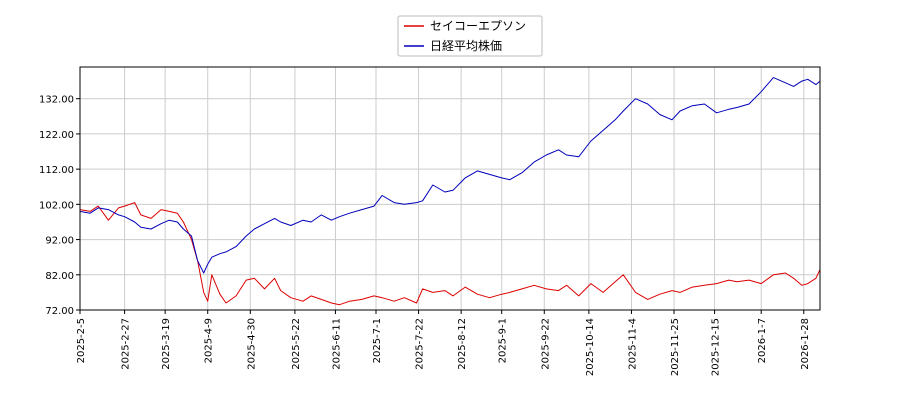 This screenshot has height=400, width=900. What do you see at coordinates (675, 347) in the screenshot?
I see `x-tick-label: 2025-11-25` at bounding box center [675, 347].